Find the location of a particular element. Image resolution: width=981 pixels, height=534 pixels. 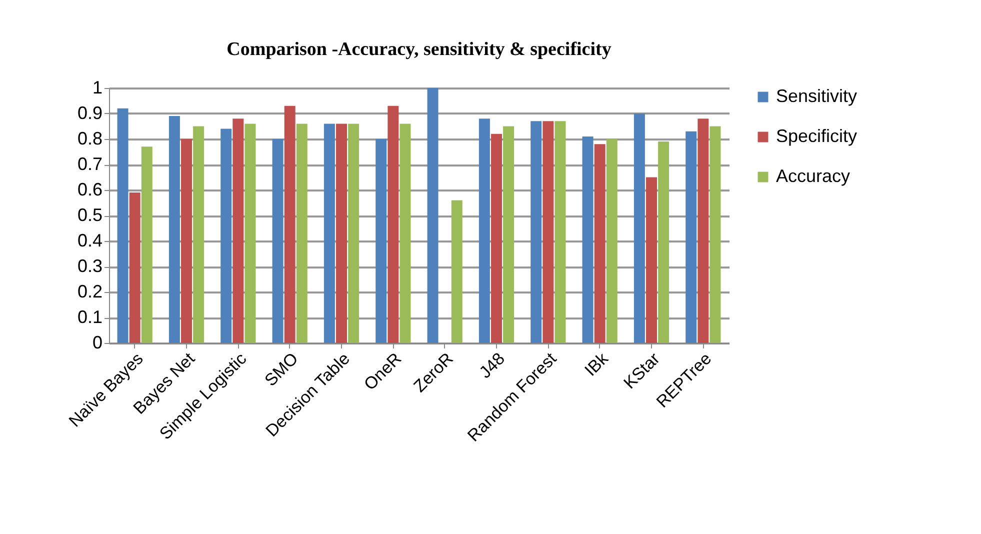

chart-title: Comparison -Accuracy, sensitivity & specificity is located at coordinates (419, 49).